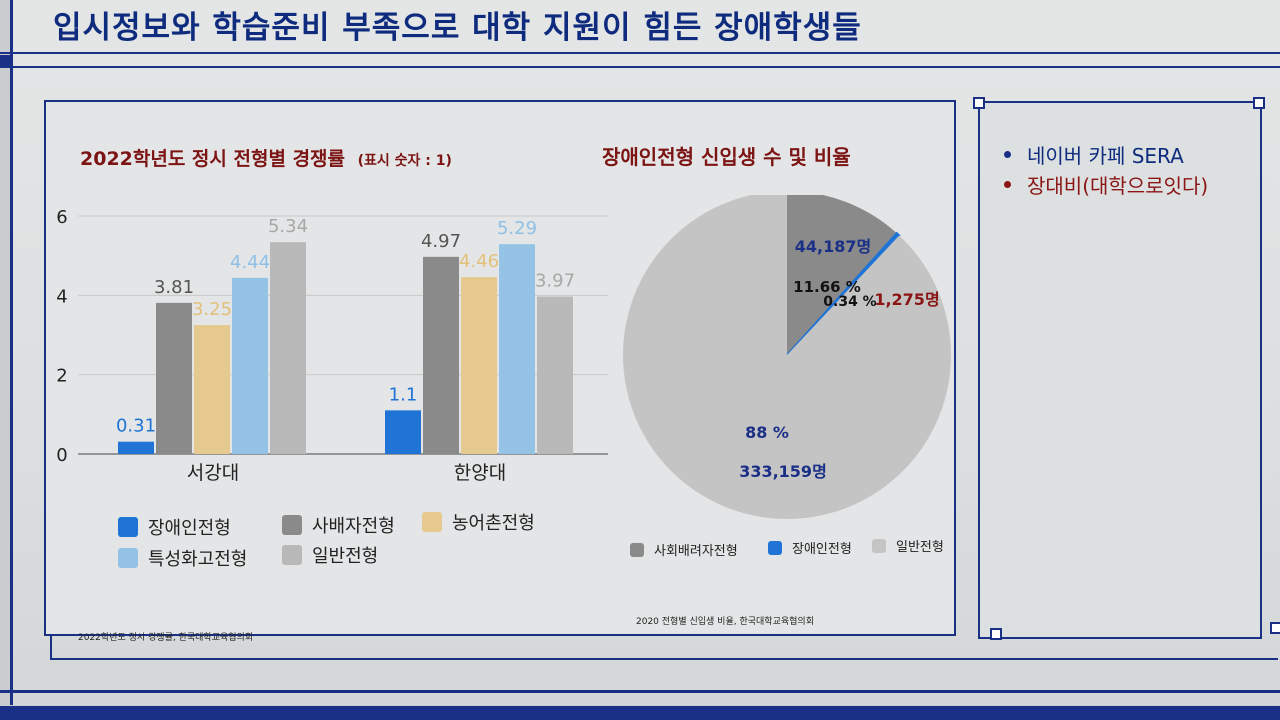  Describe the element at coordinates (61, 217) in the screenshot. I see `y-tick-label: 6` at that location.